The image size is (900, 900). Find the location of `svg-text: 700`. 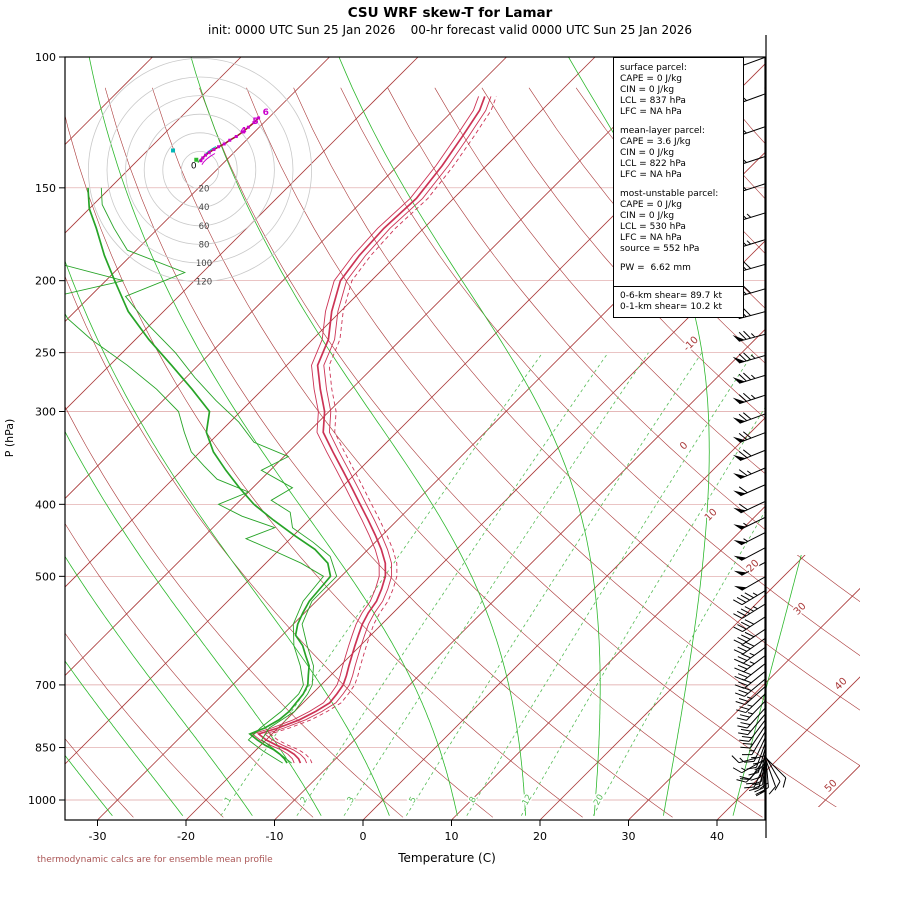

svg-text: 700 is located at coordinates (45, 685).